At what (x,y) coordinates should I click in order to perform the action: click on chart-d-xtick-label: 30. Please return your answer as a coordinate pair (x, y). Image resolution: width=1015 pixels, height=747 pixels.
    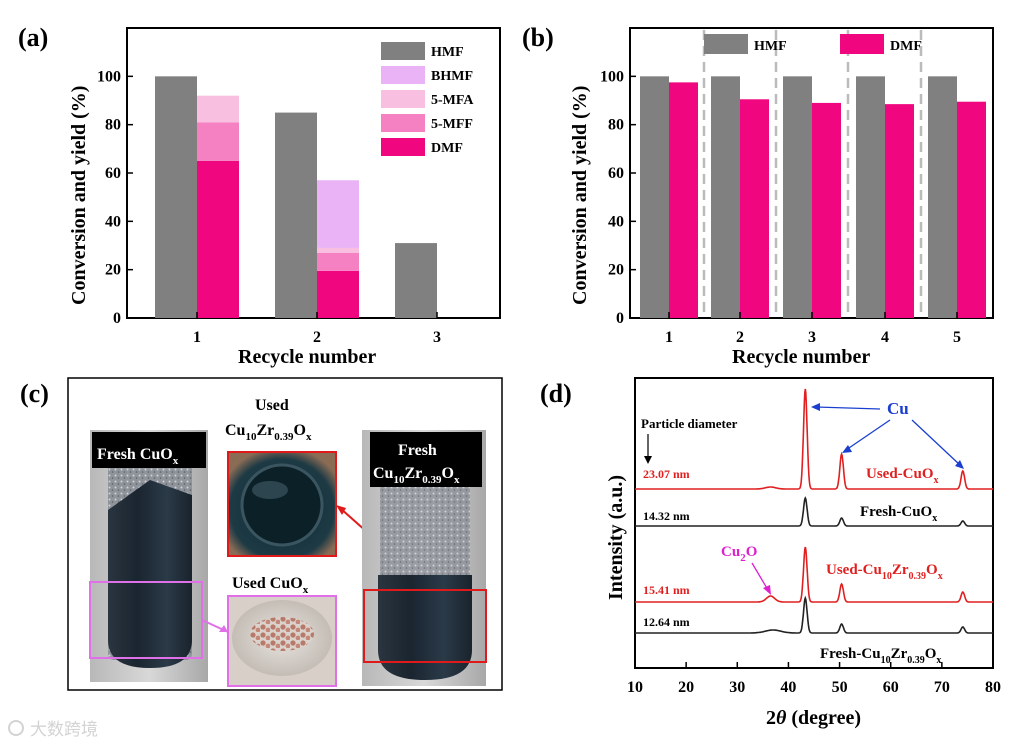
    Looking at the image, I should click on (737, 687).